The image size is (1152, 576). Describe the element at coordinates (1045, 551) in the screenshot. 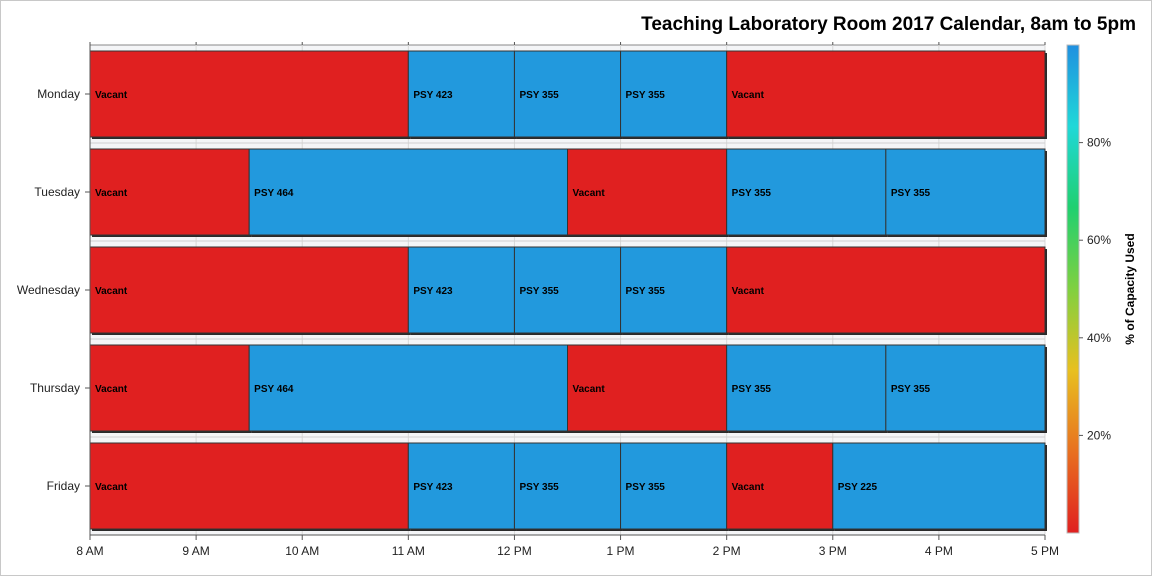

I see `x-tick-label: 5 PM` at that location.